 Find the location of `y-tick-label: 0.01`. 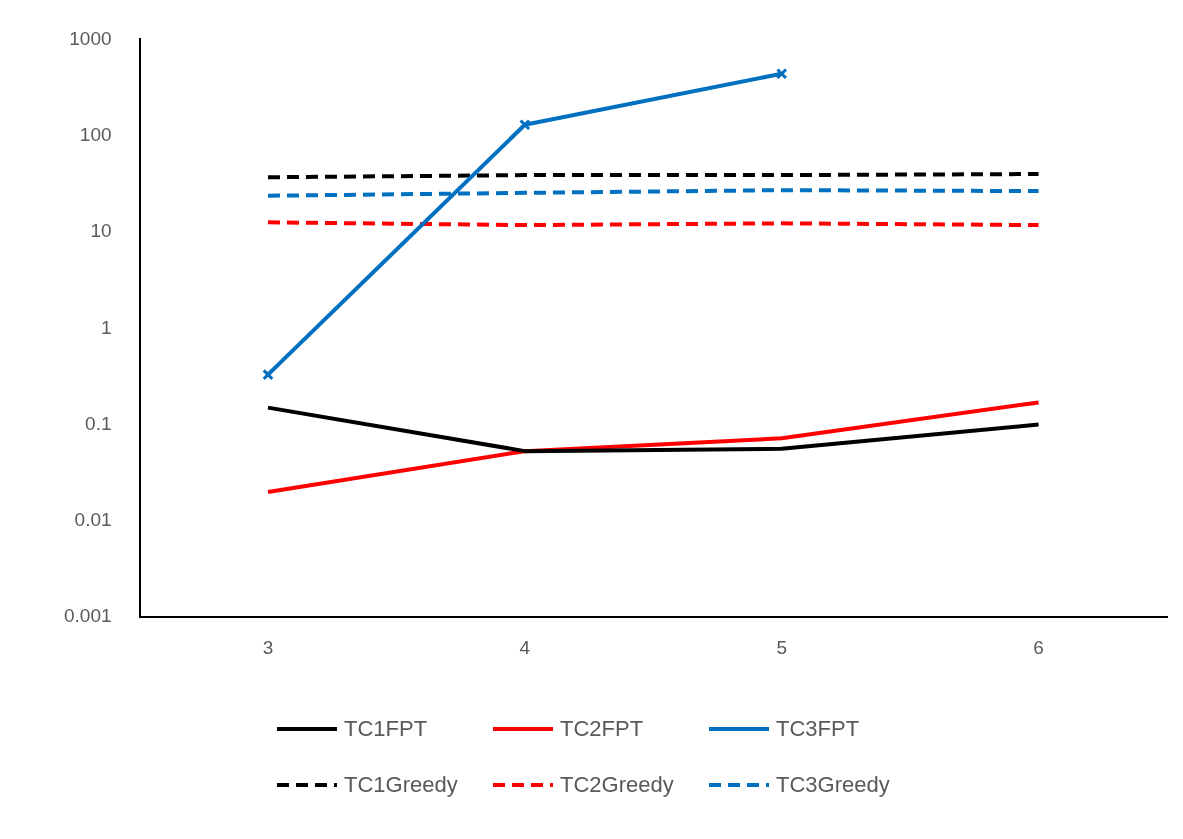

y-tick-label: 0.01 is located at coordinates (93, 520).